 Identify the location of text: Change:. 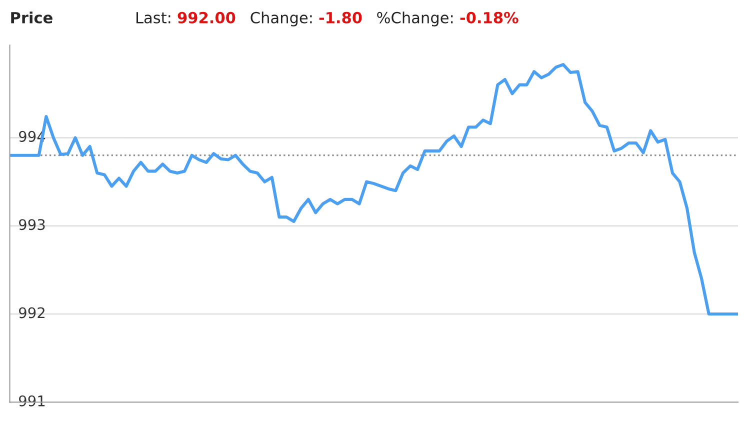
(281, 19).